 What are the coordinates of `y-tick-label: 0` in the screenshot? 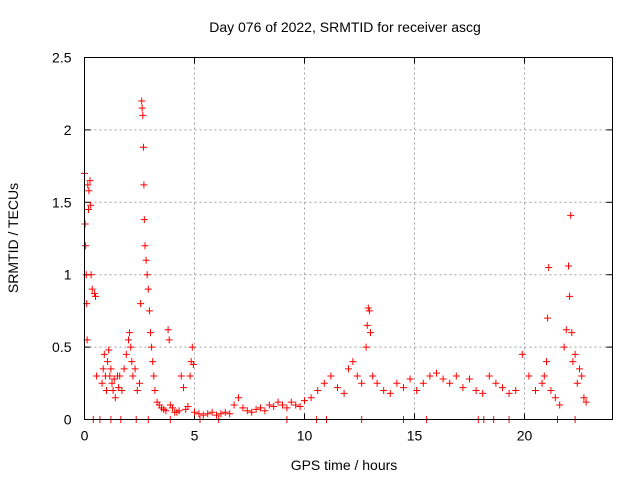 It's located at (68, 420).